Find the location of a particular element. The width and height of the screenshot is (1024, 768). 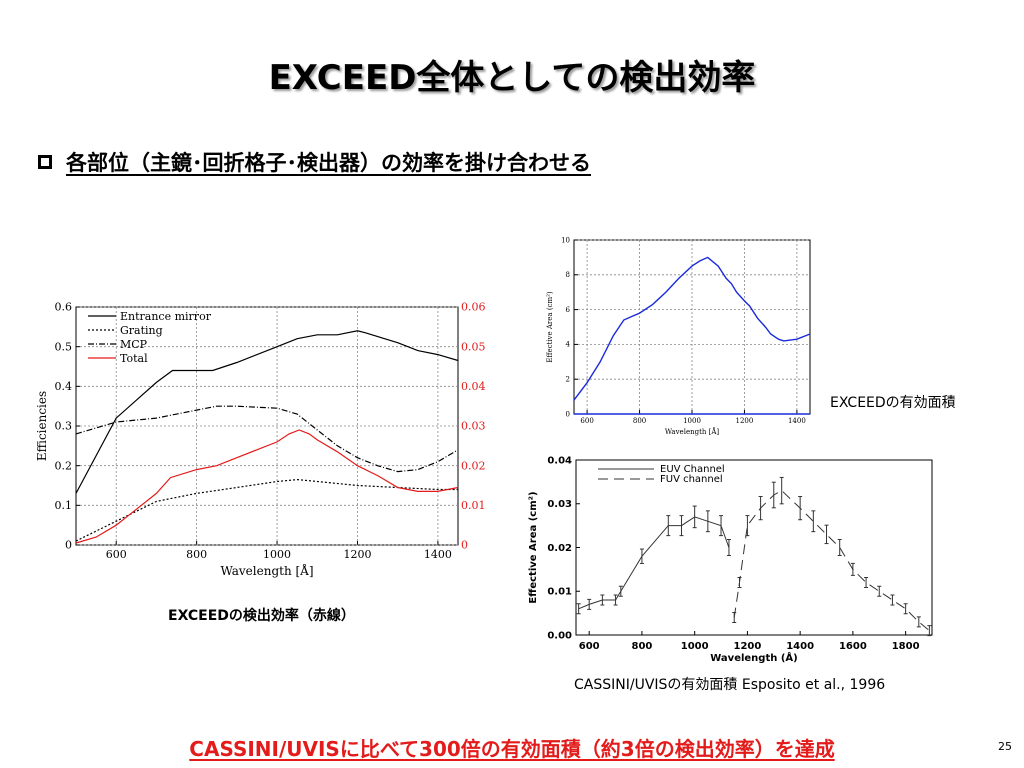

y-tick-label: 0.3 is located at coordinates (64, 426).